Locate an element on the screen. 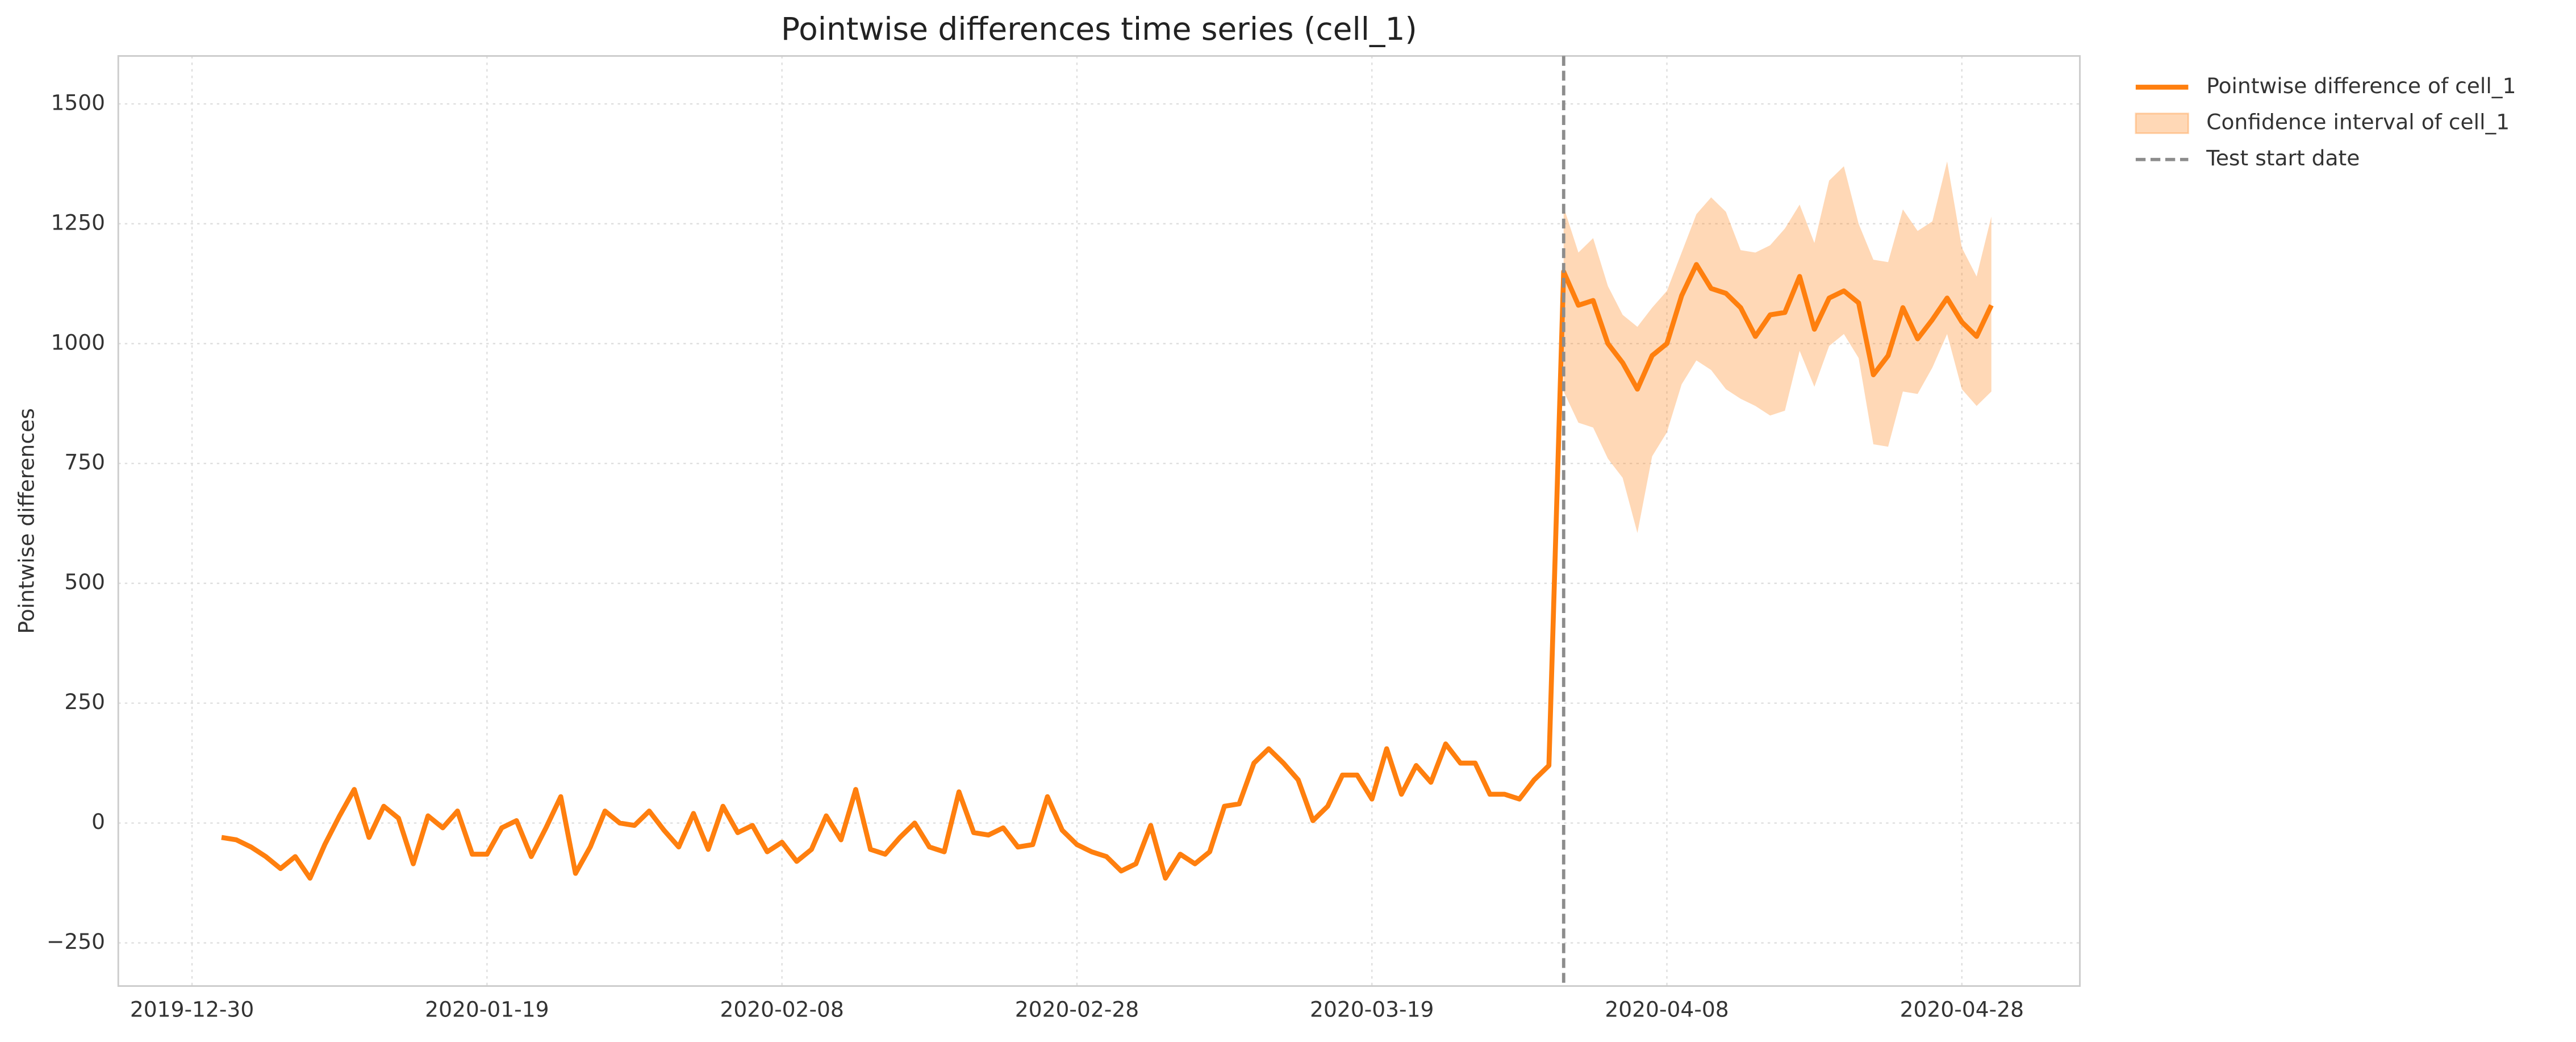  y-tick-label: 0 is located at coordinates (98, 821).